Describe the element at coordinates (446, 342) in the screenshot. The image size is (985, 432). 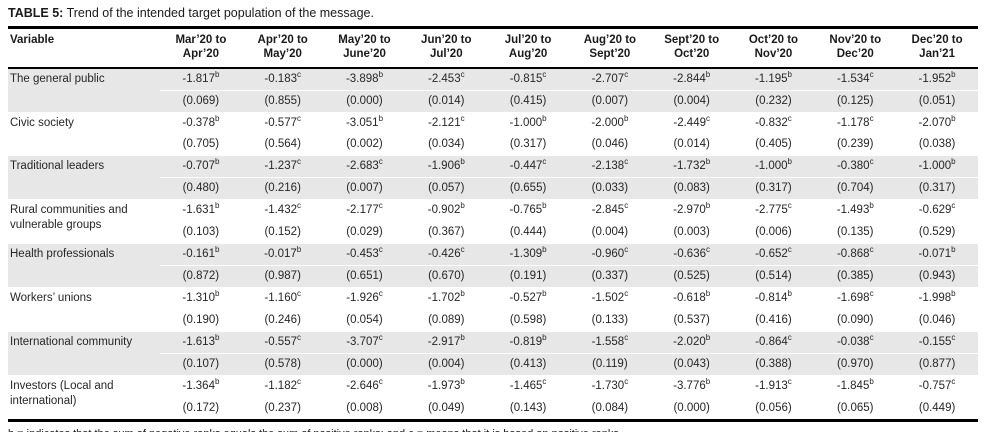
I see `statistic-value: -2.917b` at that location.